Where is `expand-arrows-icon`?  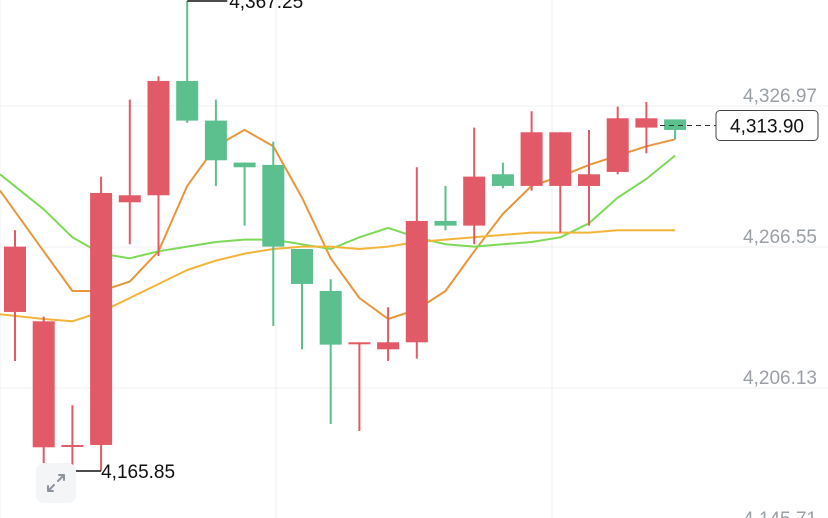
expand-arrows-icon is located at coordinates (56, 483).